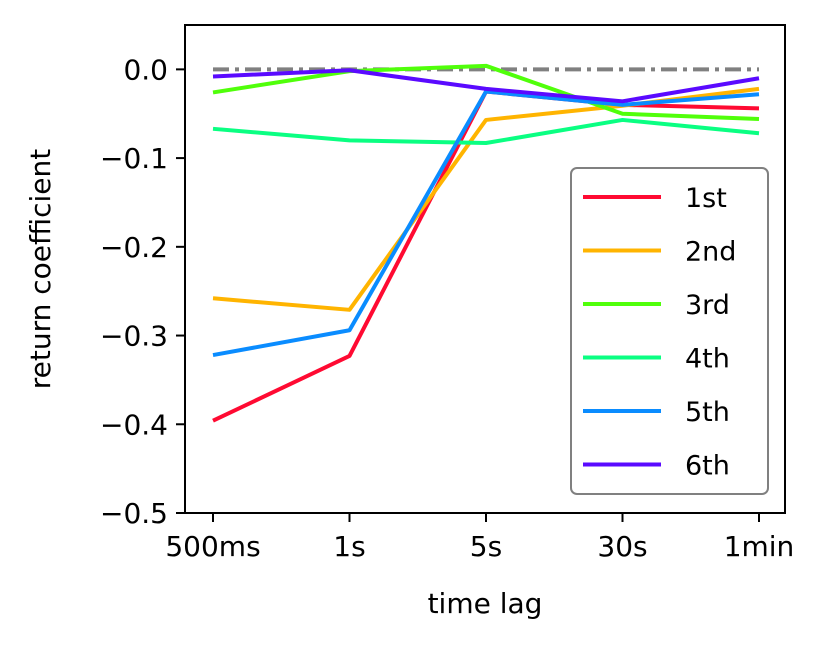 The height and width of the screenshot is (647, 830). Describe the element at coordinates (134, 424) in the screenshot. I see `y-tick-label: −0.4` at that location.